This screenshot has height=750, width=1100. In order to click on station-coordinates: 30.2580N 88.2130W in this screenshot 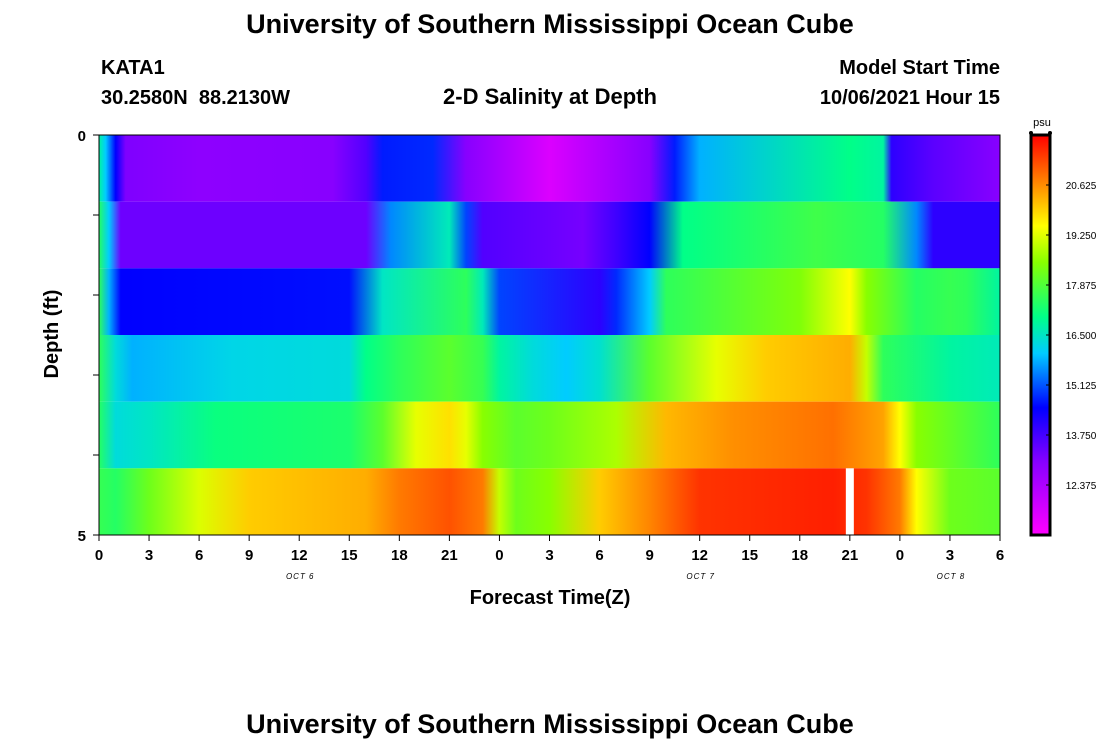, I will do `click(196, 98)`.